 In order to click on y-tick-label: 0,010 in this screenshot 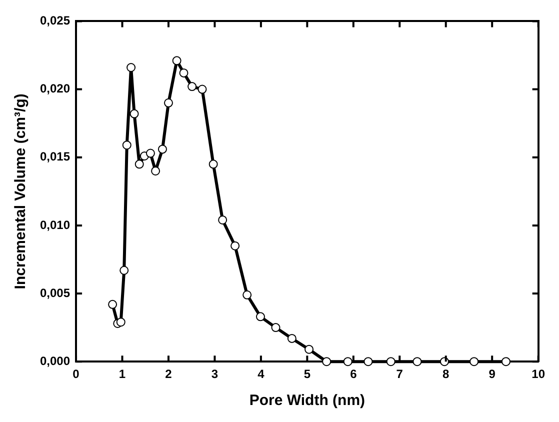, I will do `click(55, 225)`.